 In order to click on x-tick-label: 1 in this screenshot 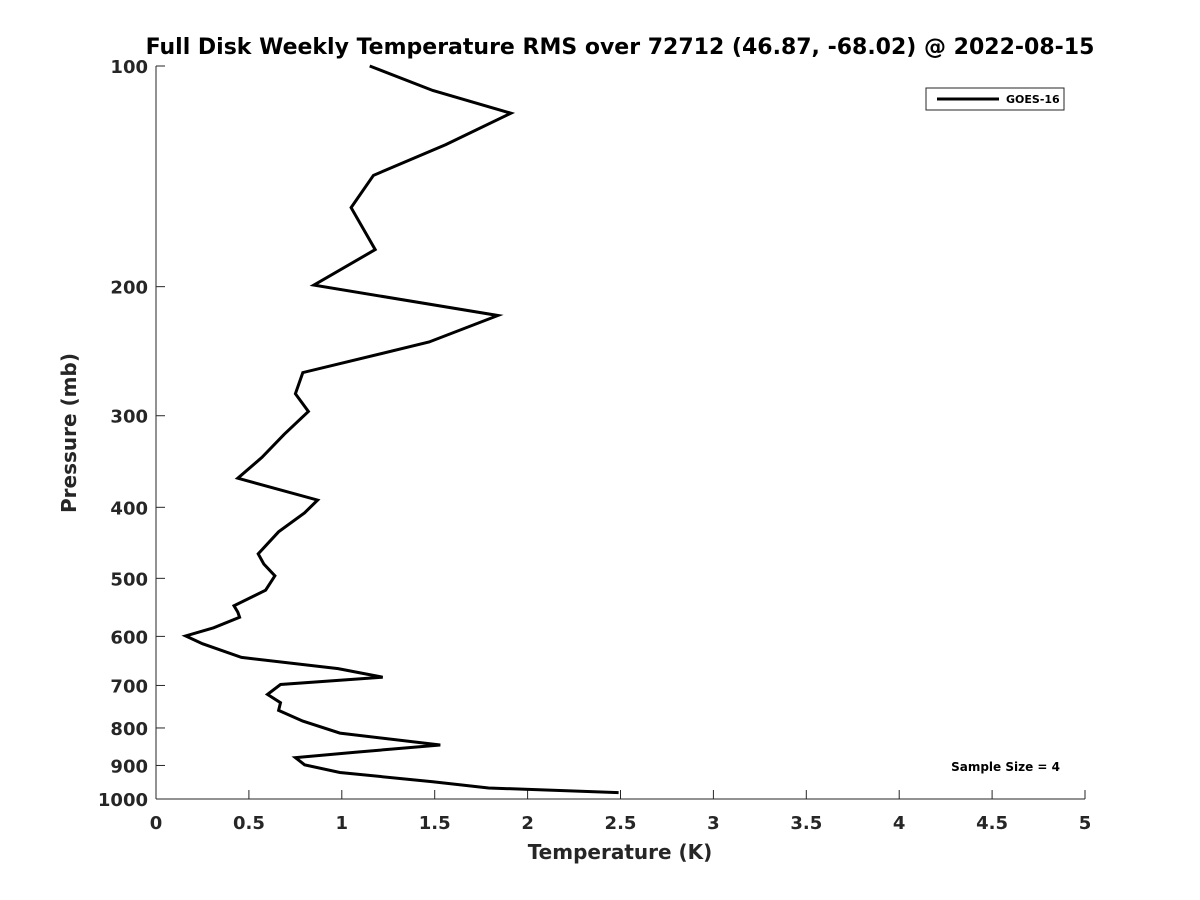, I will do `click(342, 823)`.